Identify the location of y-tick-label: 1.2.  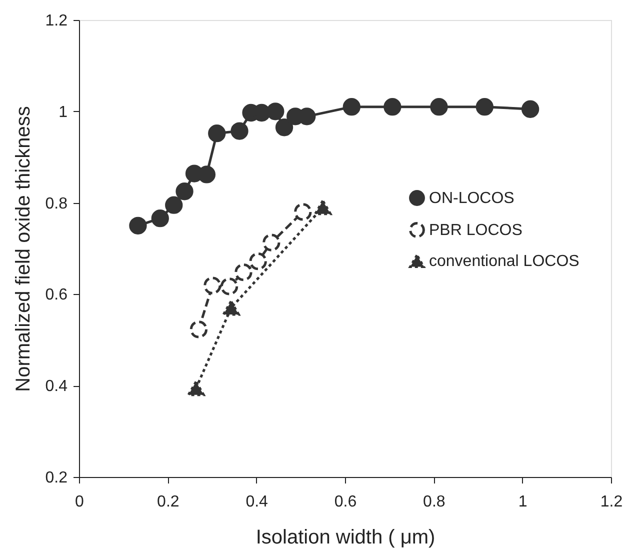
(56, 21).